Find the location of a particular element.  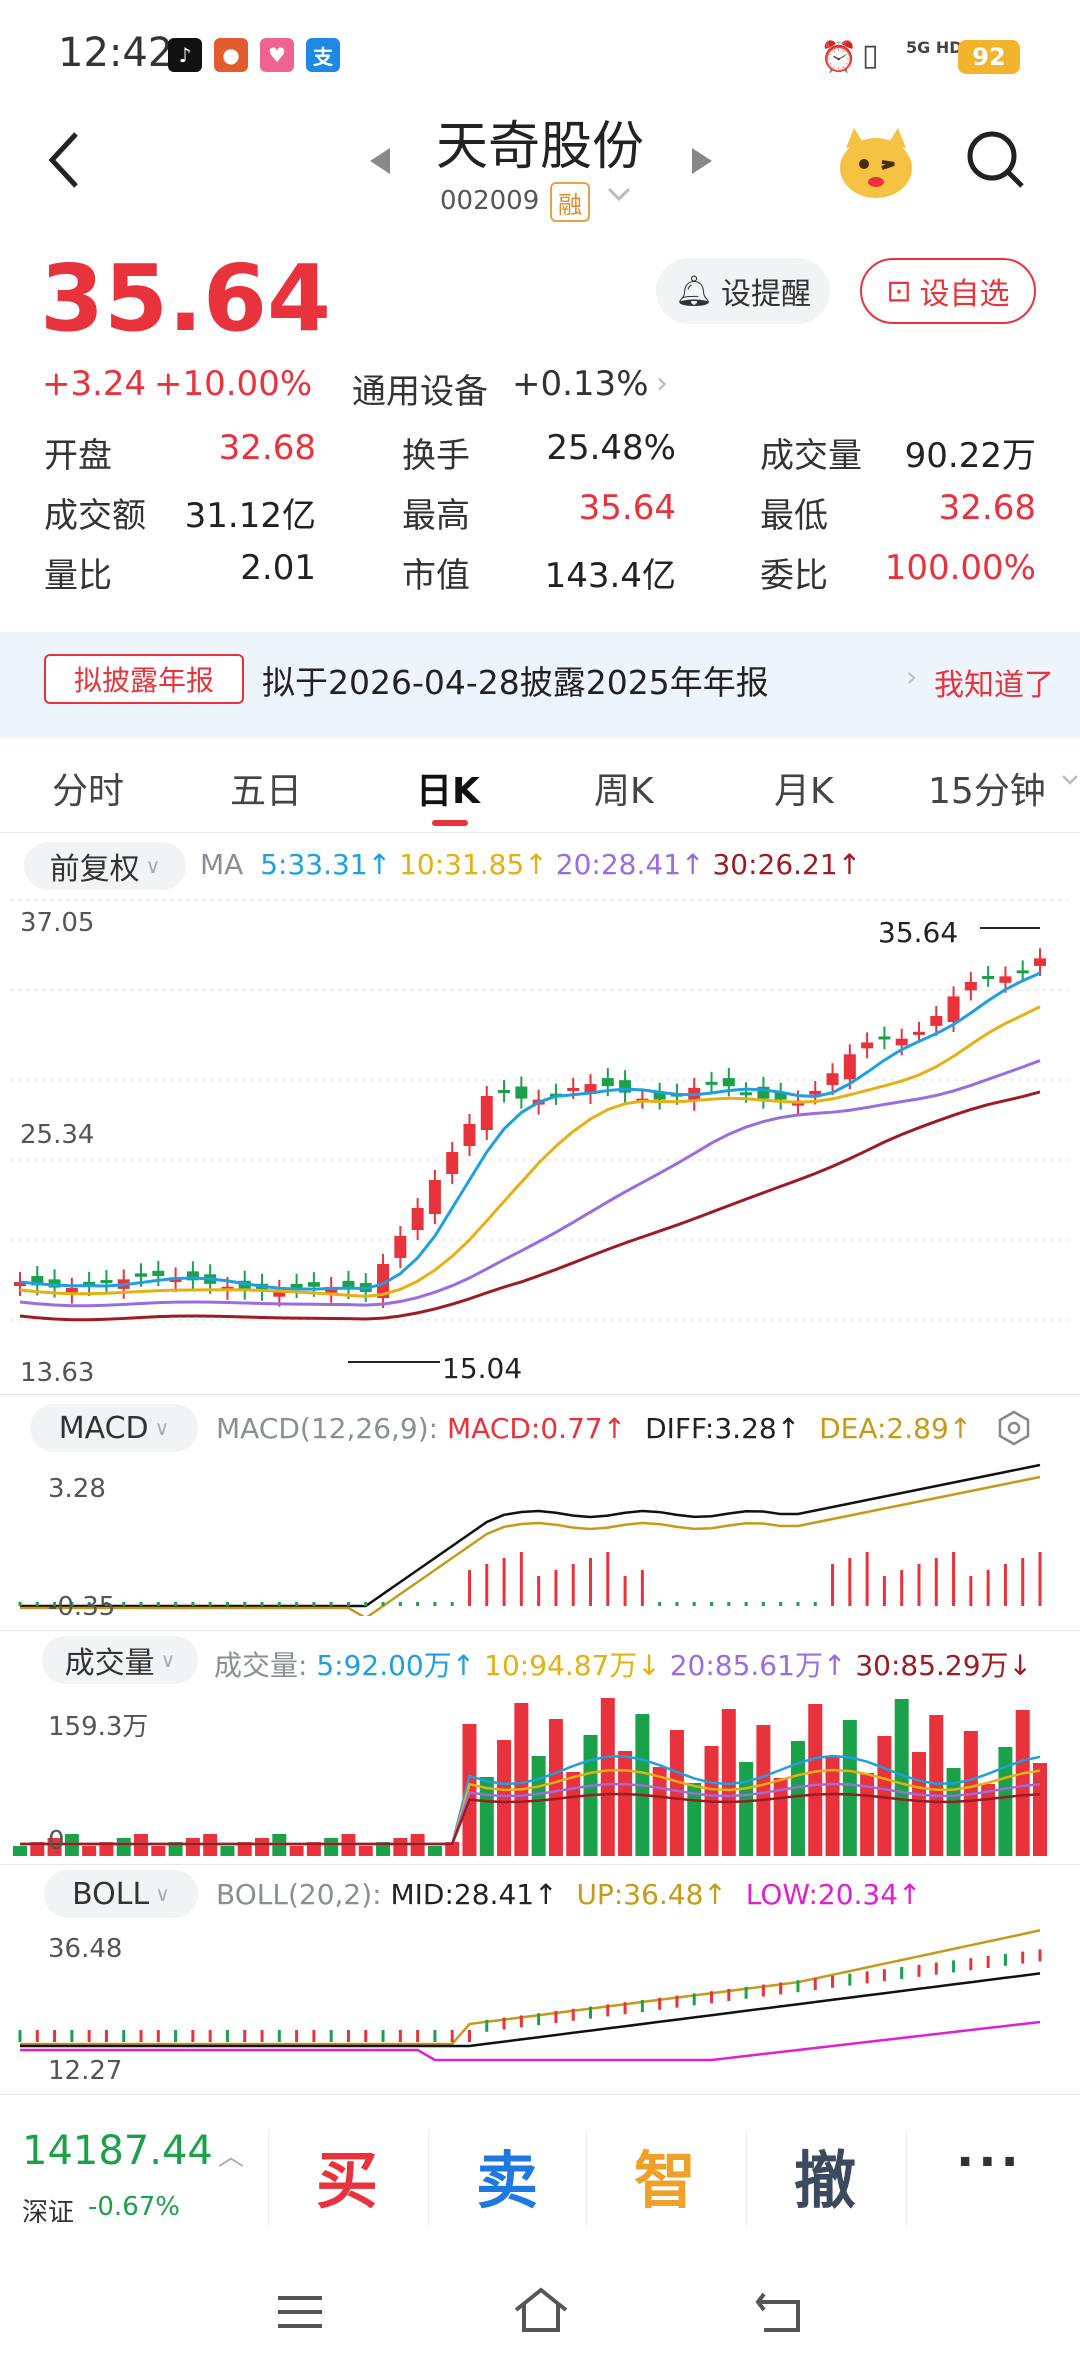

volume-chart is located at coordinates (540, 1775).